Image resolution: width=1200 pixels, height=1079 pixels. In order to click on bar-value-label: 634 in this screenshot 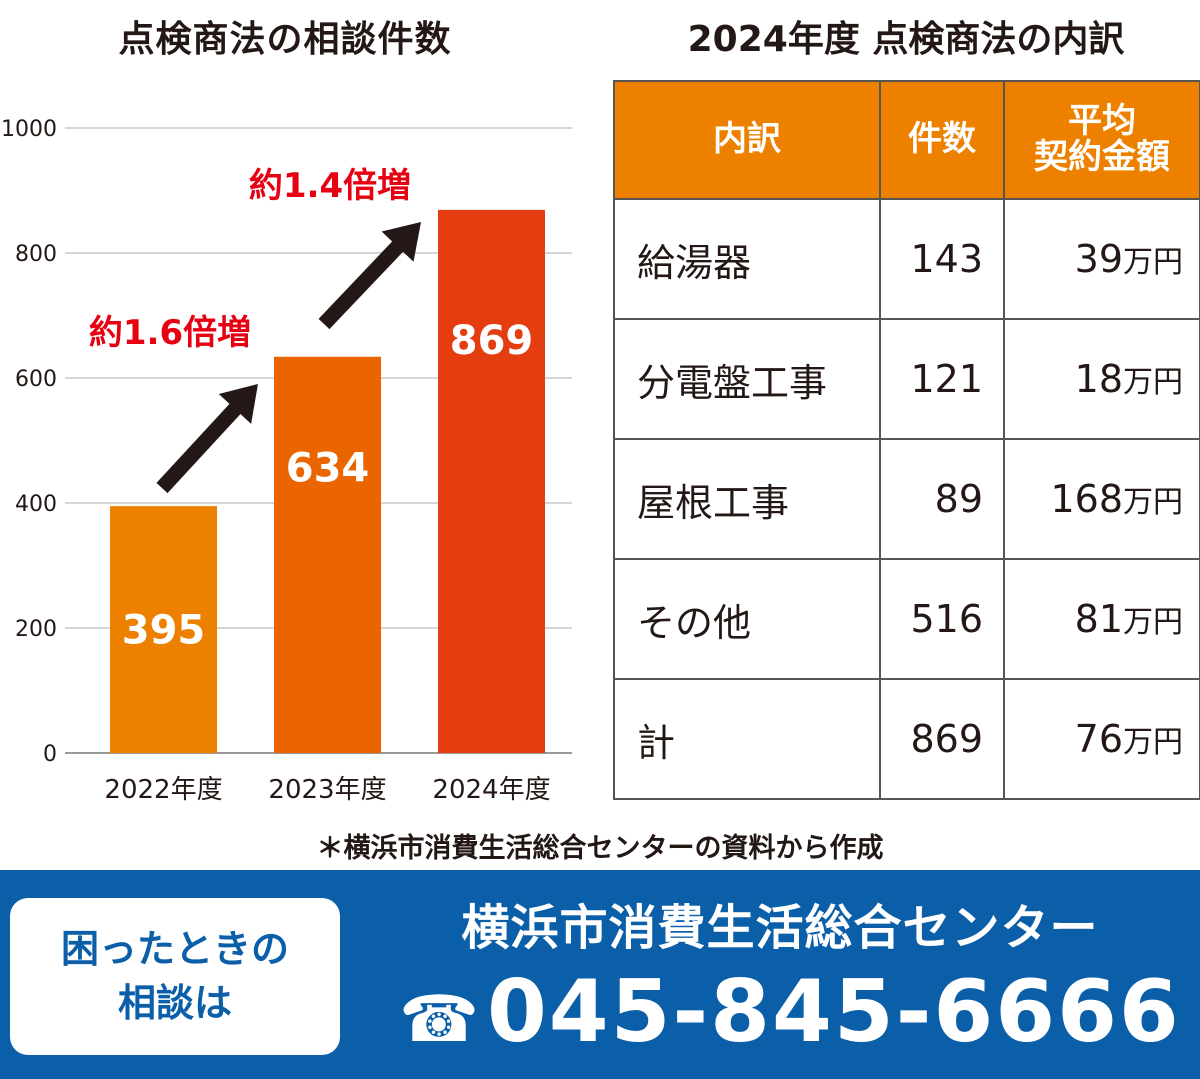, I will do `click(328, 469)`.